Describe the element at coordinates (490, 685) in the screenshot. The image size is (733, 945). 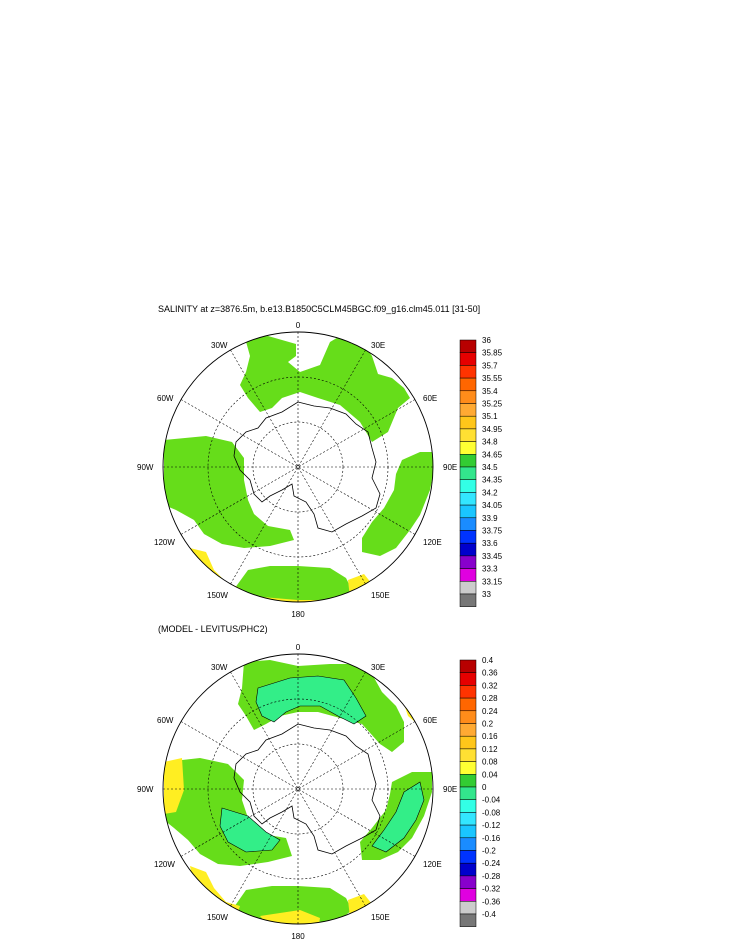
I see `panel2-colorbar-label: 0.32` at that location.